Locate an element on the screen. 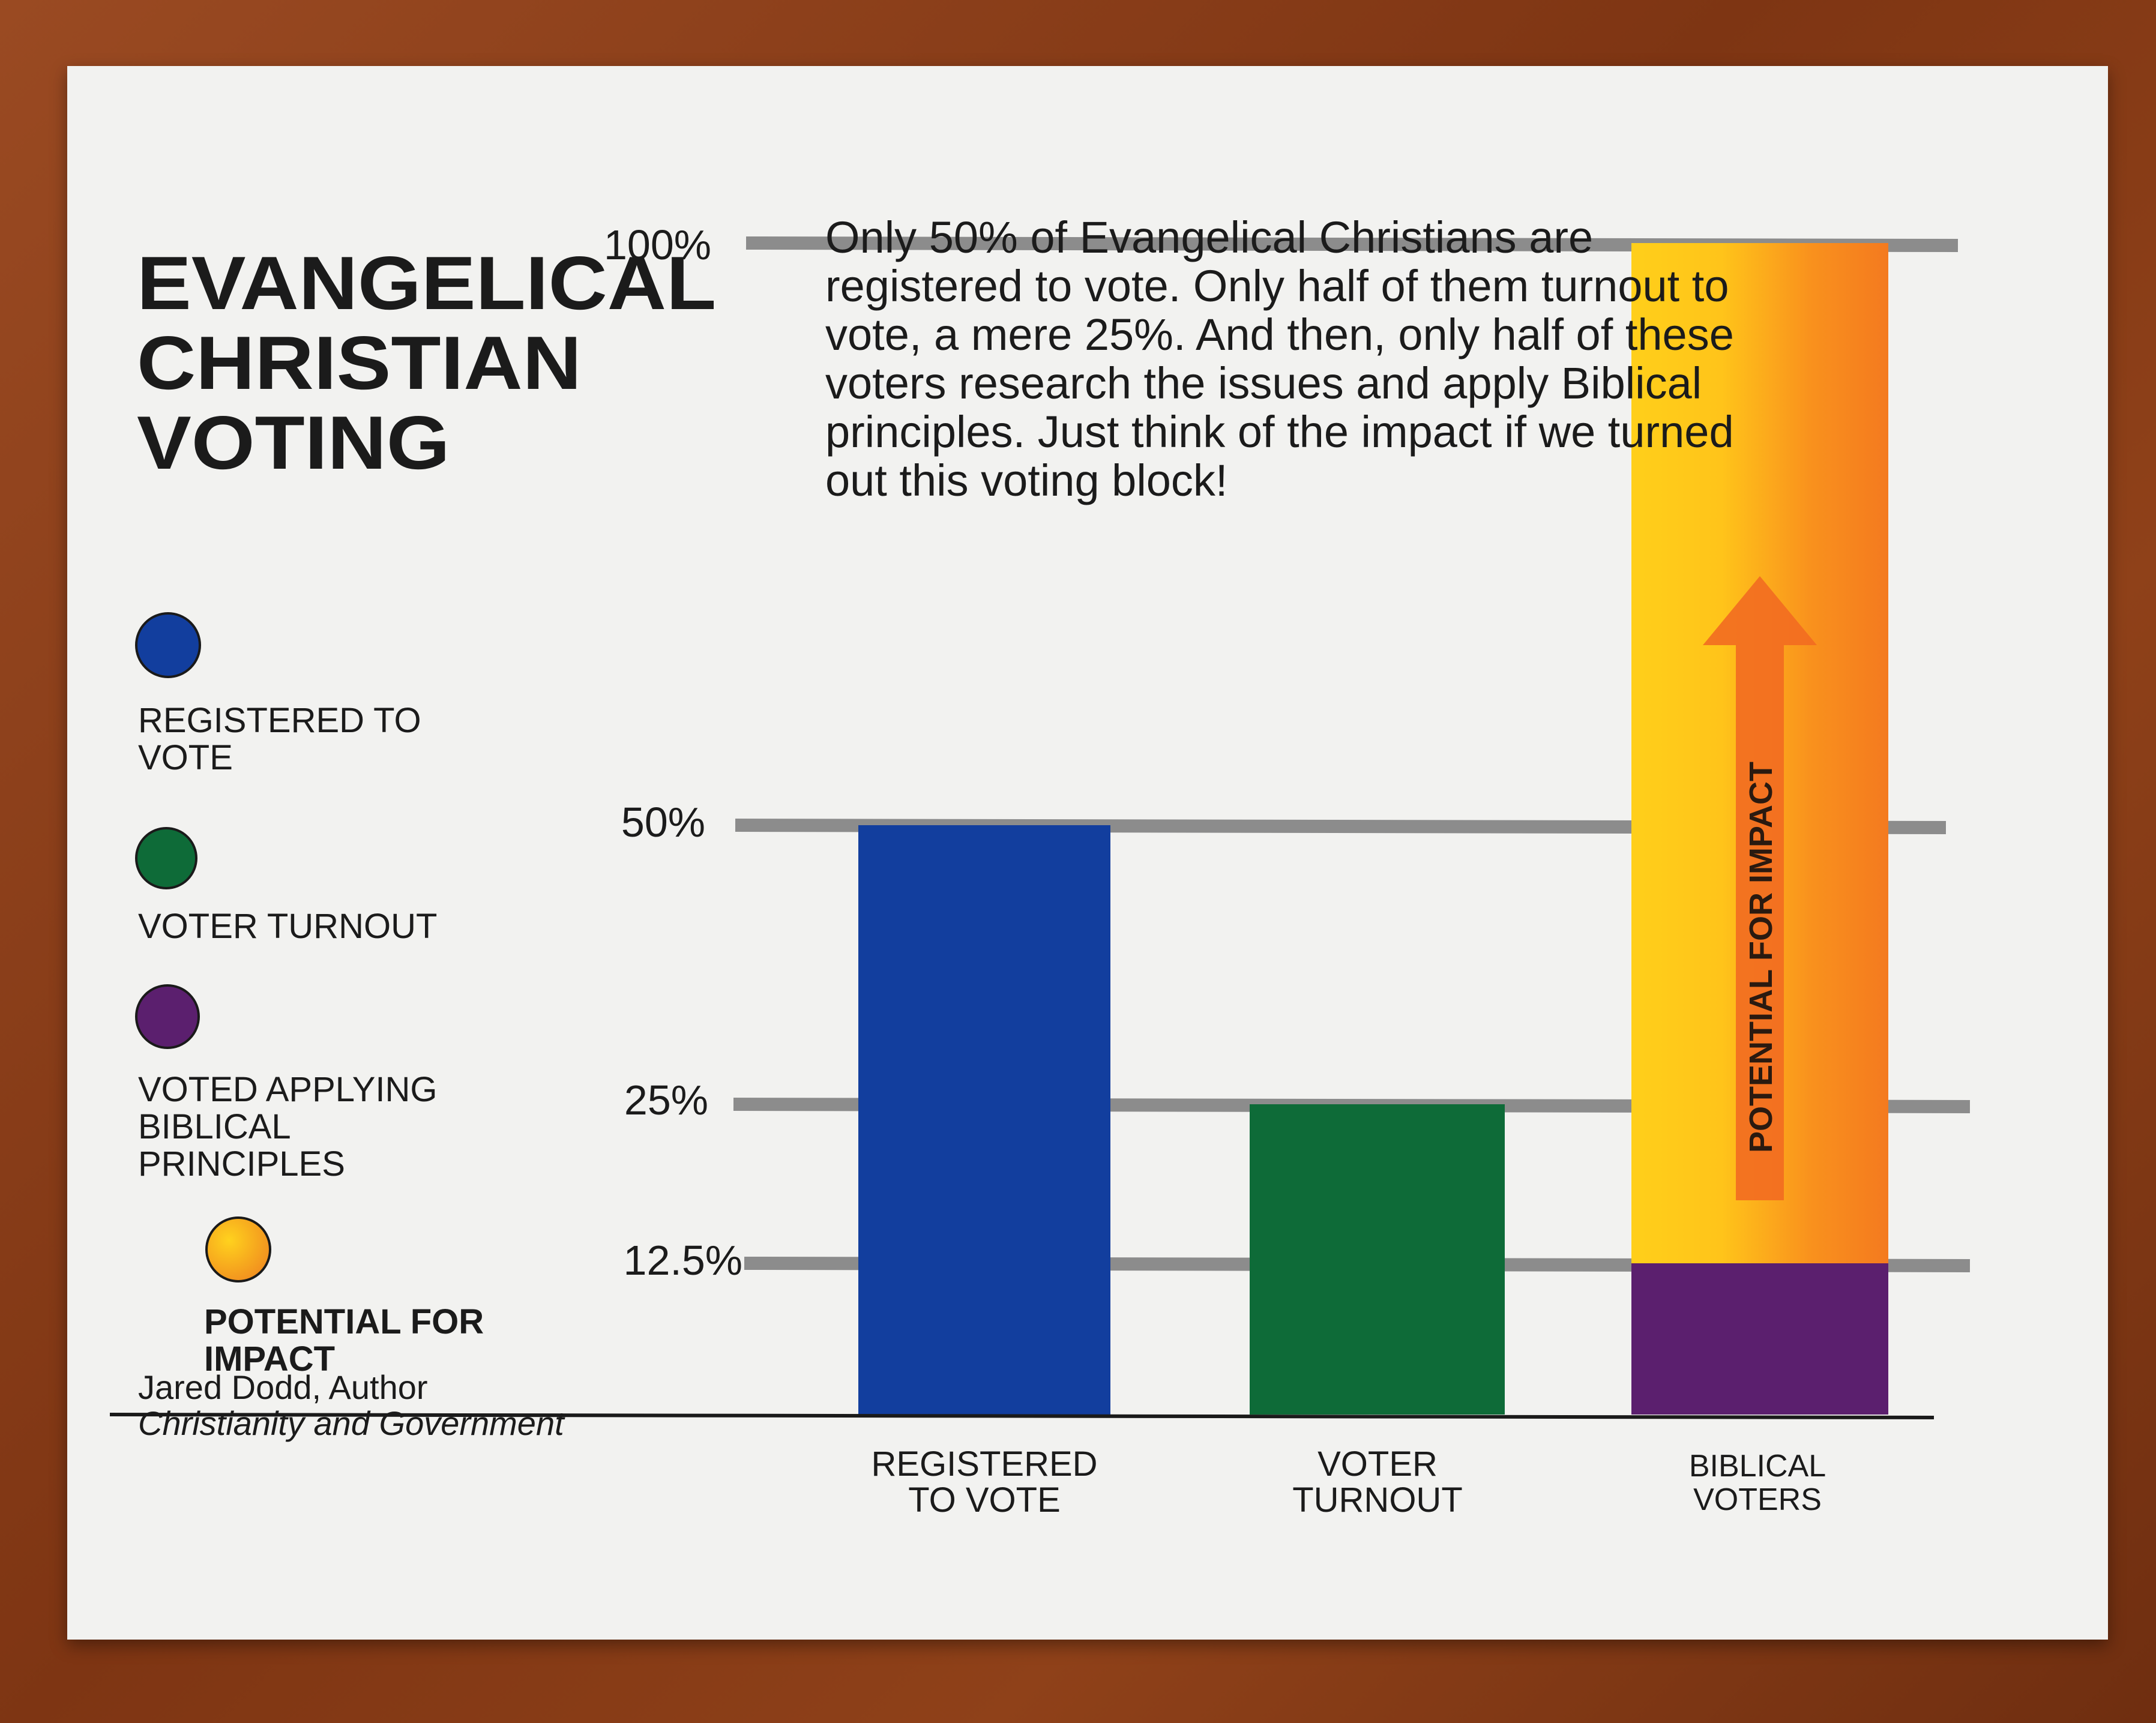 The width and height of the screenshot is (2156, 1723). legend-dot-purple is located at coordinates (167, 1017).